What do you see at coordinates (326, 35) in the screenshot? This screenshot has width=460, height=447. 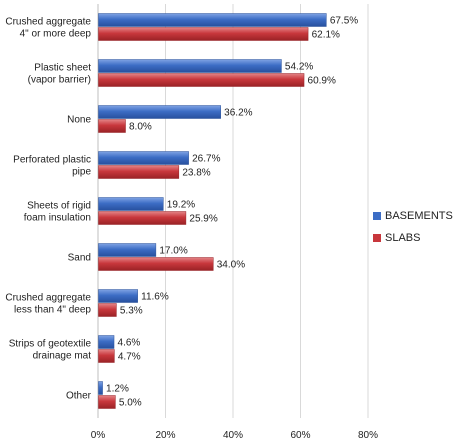 I see `data-label: 62.1%` at bounding box center [326, 35].